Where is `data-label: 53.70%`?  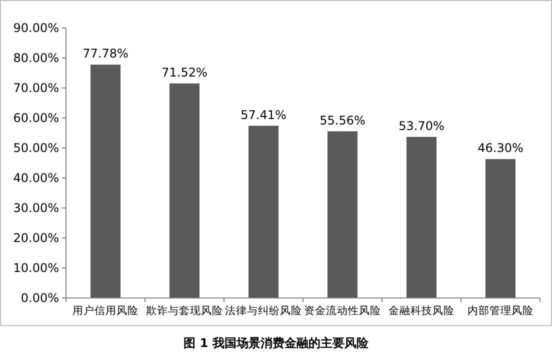
data-label: 53.70% is located at coordinates (421, 125).